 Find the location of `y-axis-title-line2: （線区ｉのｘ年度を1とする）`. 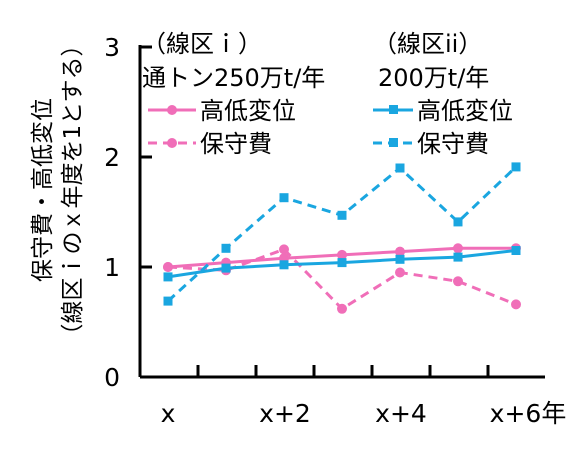

y-axis-title-line2: （線区ｉのｘ年度を1とする） is located at coordinates (73, 190).